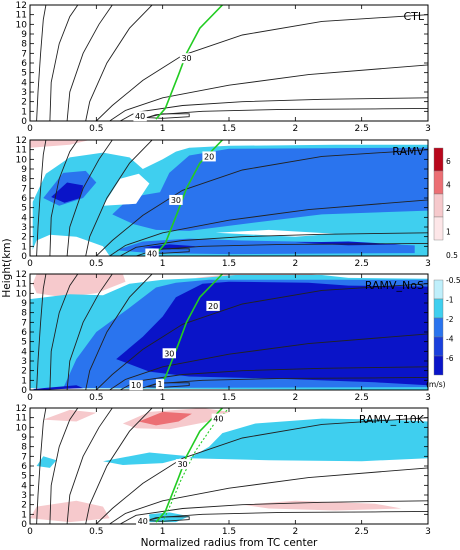 The image size is (460, 550). I want to click on colorbar-tick: 1, so click(448, 232).